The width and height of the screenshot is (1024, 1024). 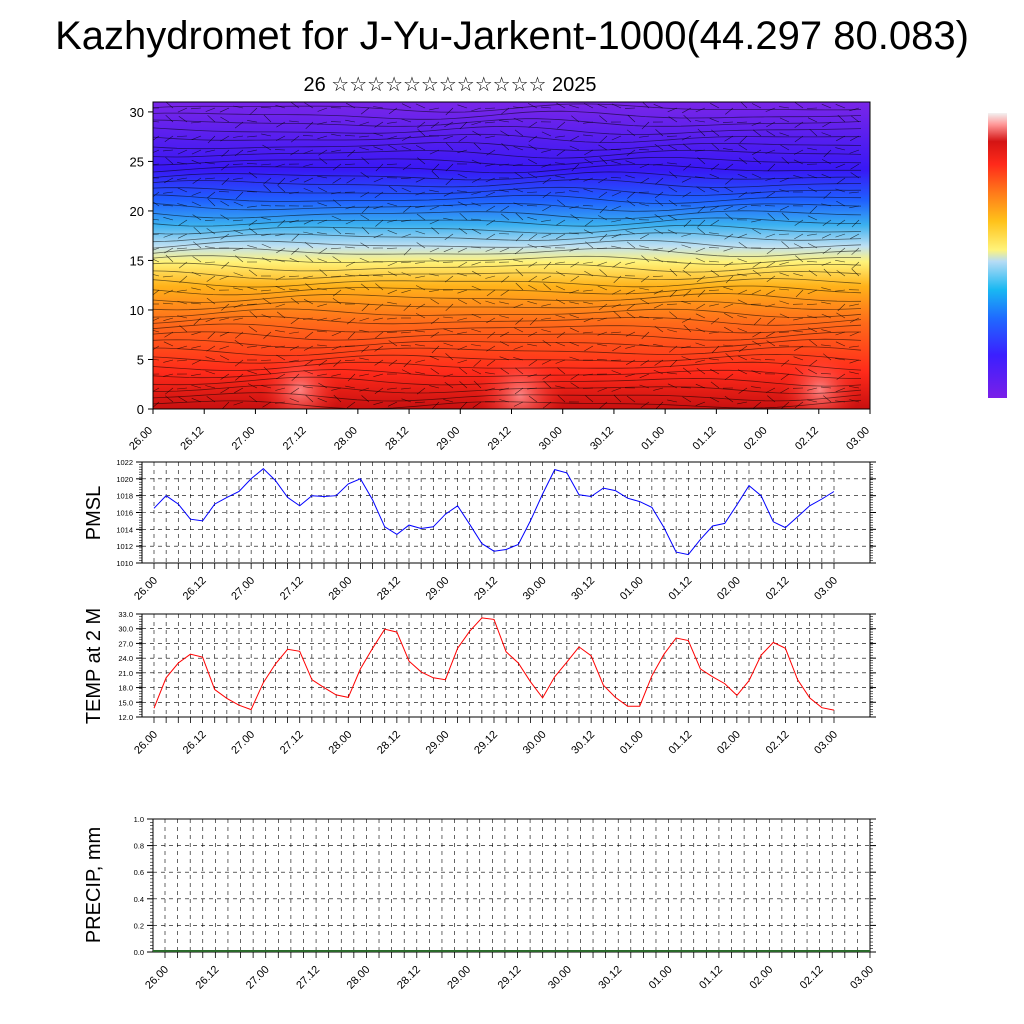 What do you see at coordinates (507, 260) in the screenshot?
I see `isoline` at bounding box center [507, 260].